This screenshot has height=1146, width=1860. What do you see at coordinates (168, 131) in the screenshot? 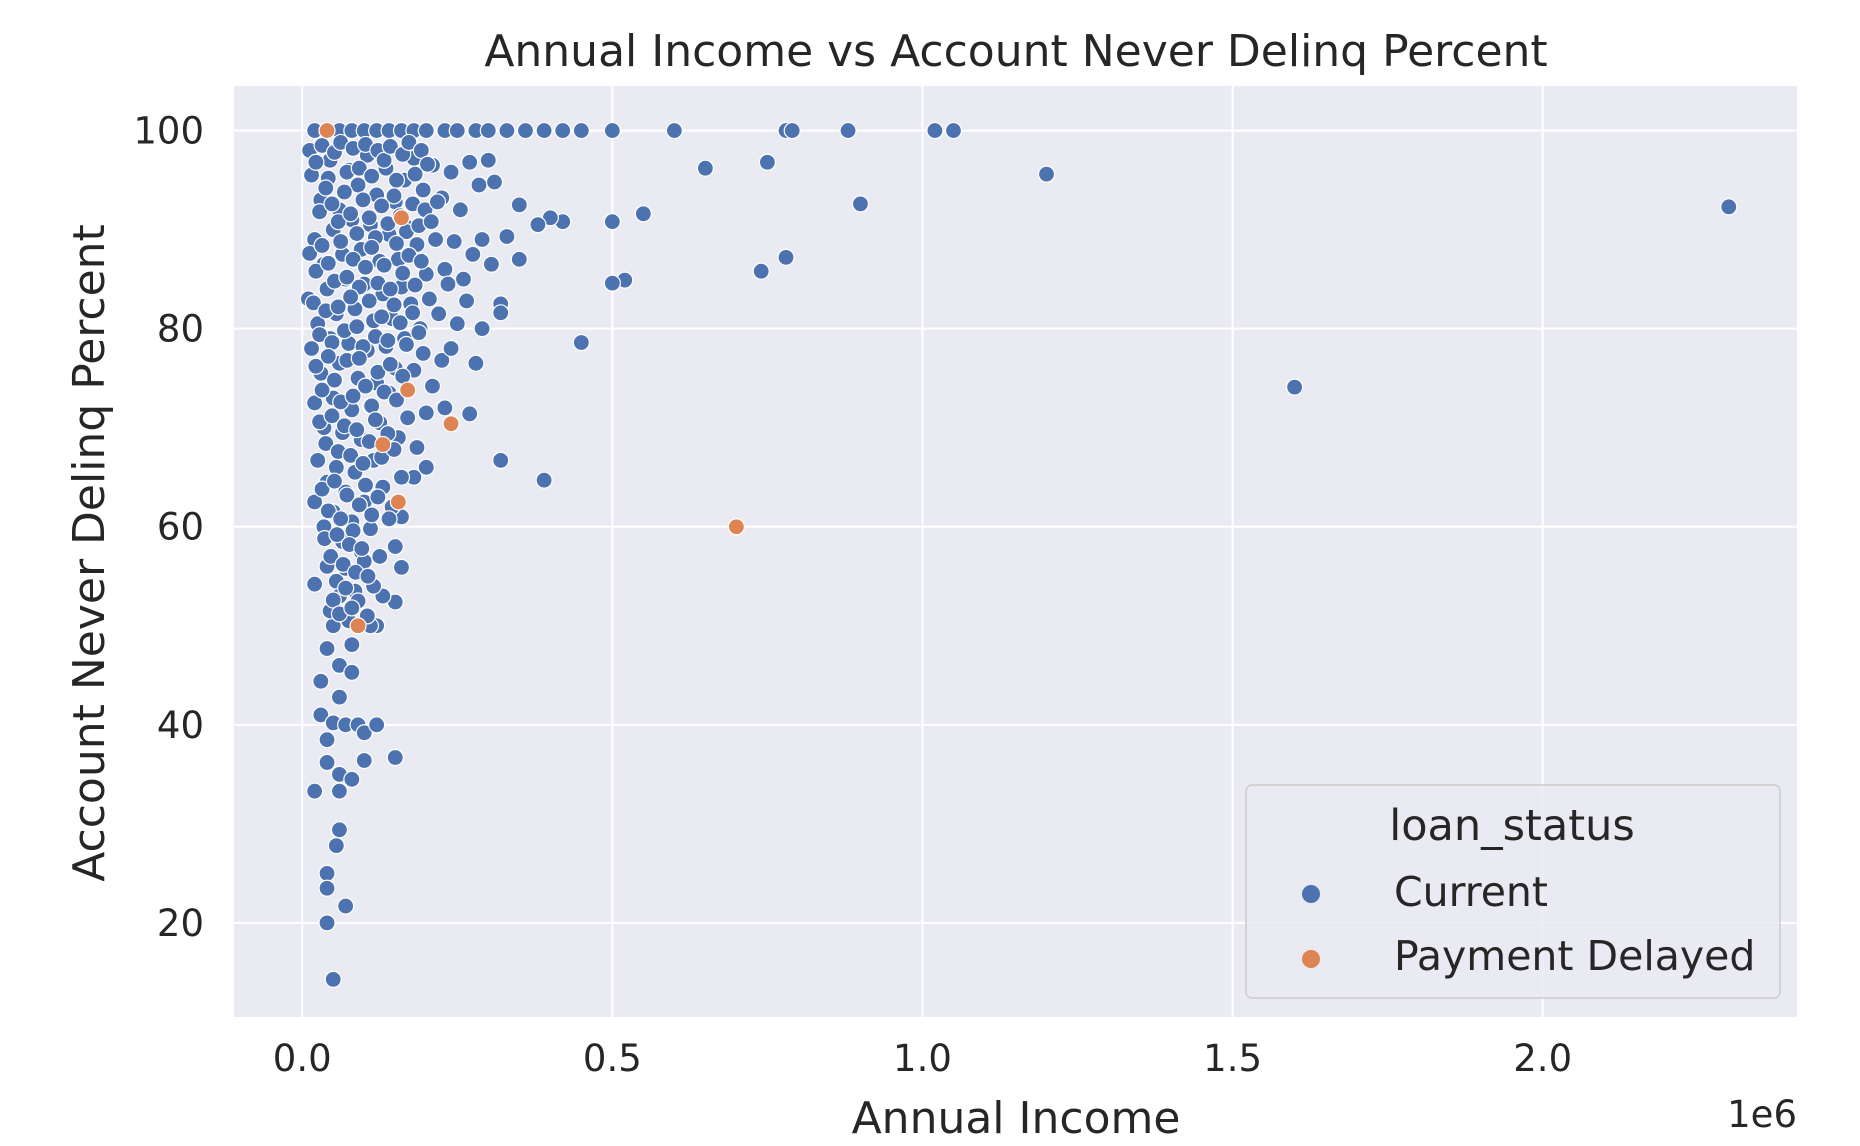
I see `y-tick-label: 100` at bounding box center [168, 131].